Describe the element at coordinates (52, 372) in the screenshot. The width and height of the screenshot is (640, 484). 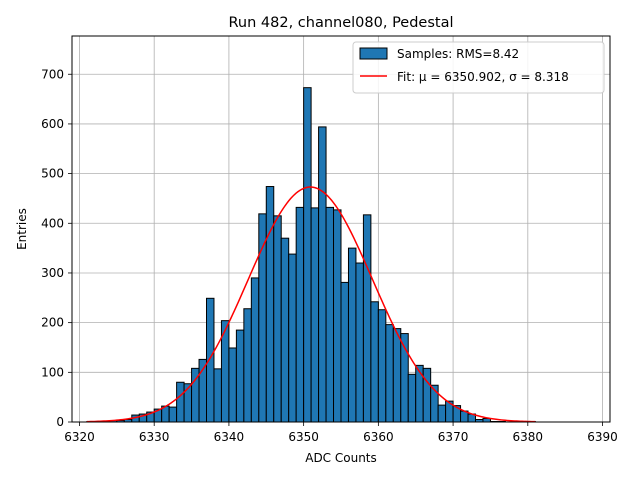
I see `y-tick-label: 100` at that location.